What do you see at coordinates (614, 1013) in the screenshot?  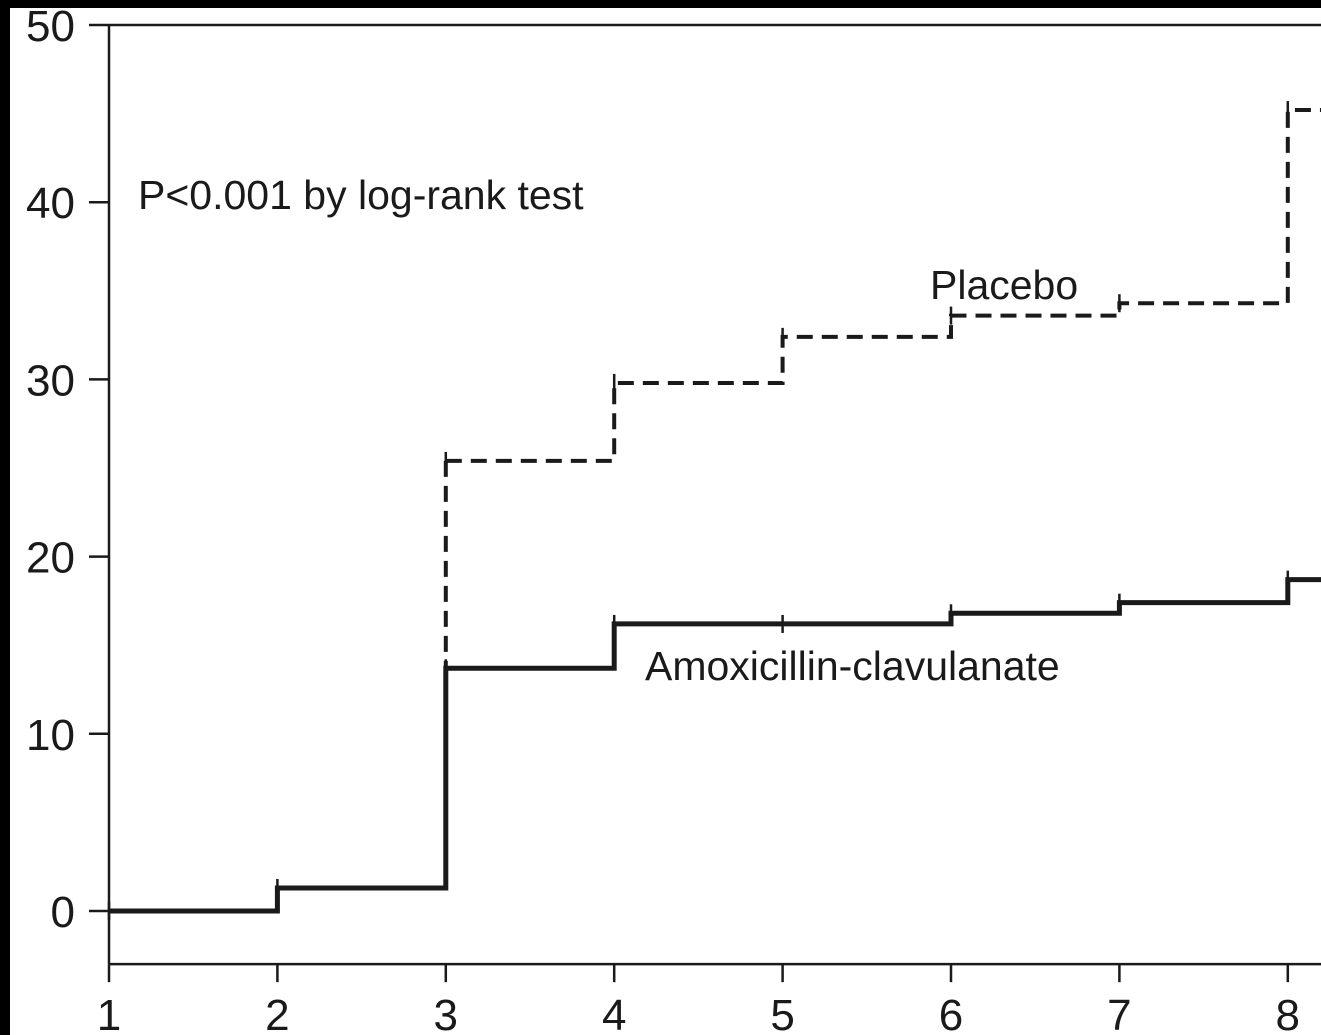 I see `x-tick-label: 4` at bounding box center [614, 1013].